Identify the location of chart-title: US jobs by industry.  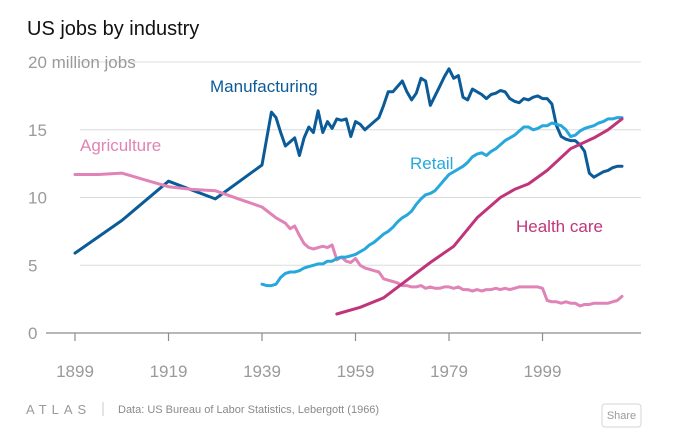
(113, 29).